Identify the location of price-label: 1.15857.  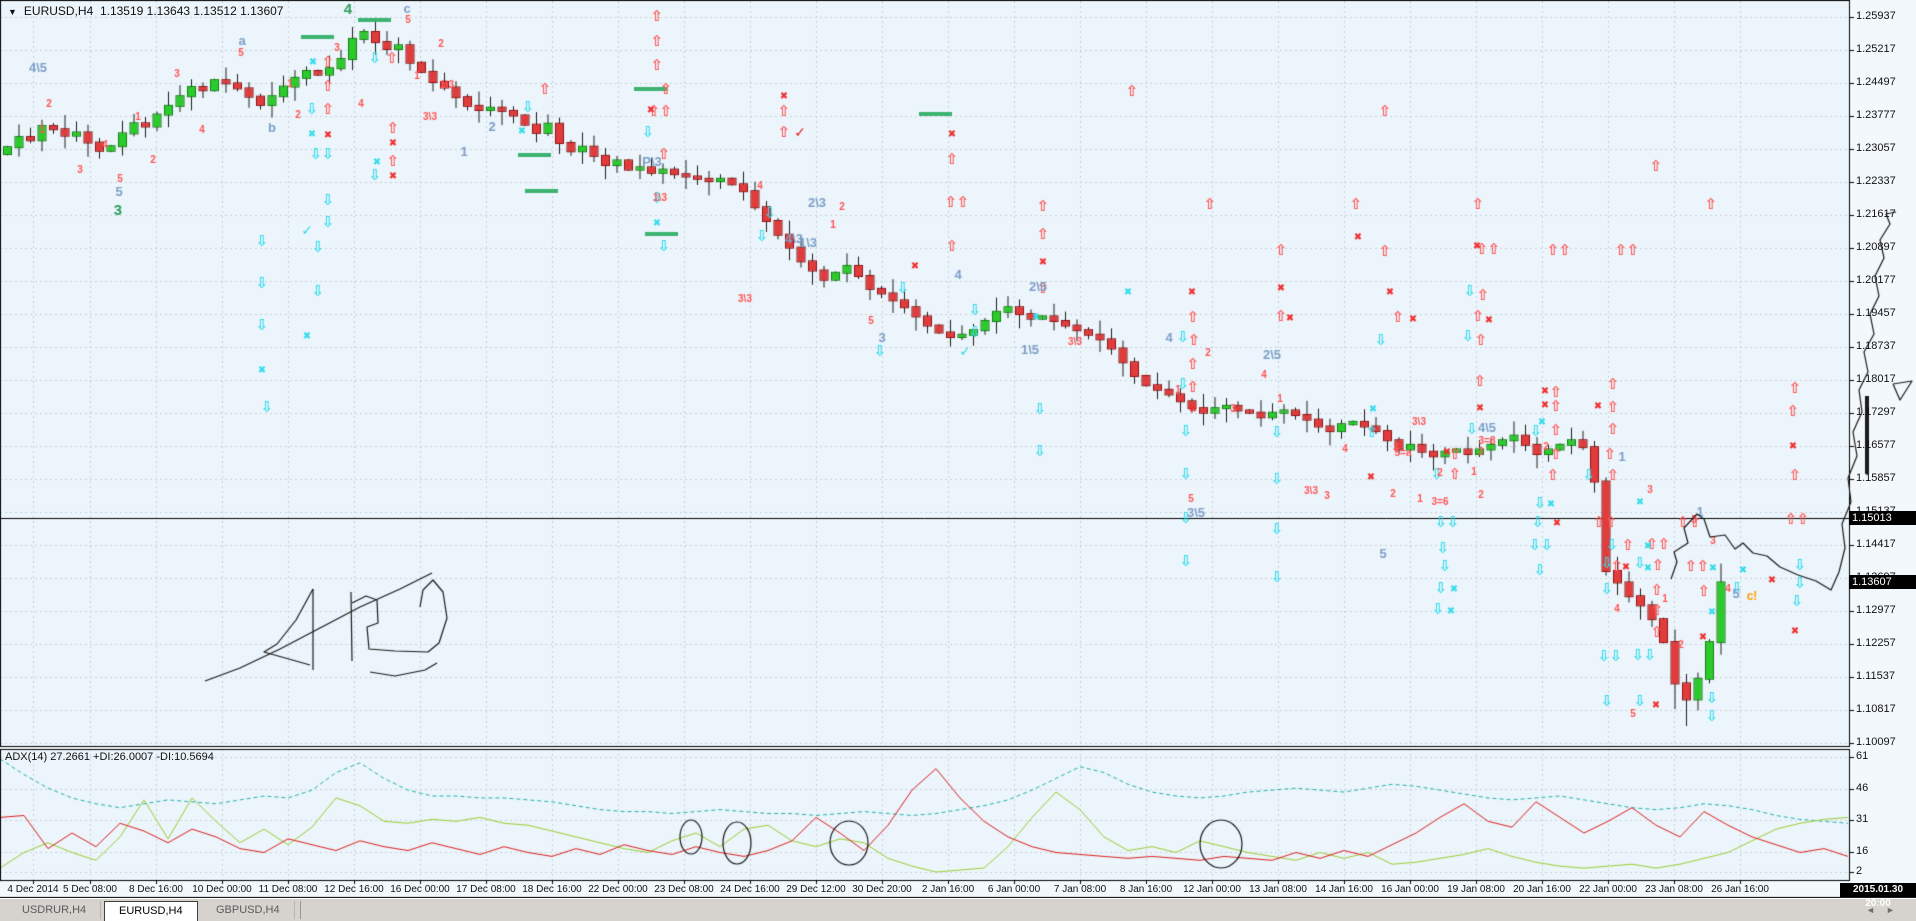
(1876, 478).